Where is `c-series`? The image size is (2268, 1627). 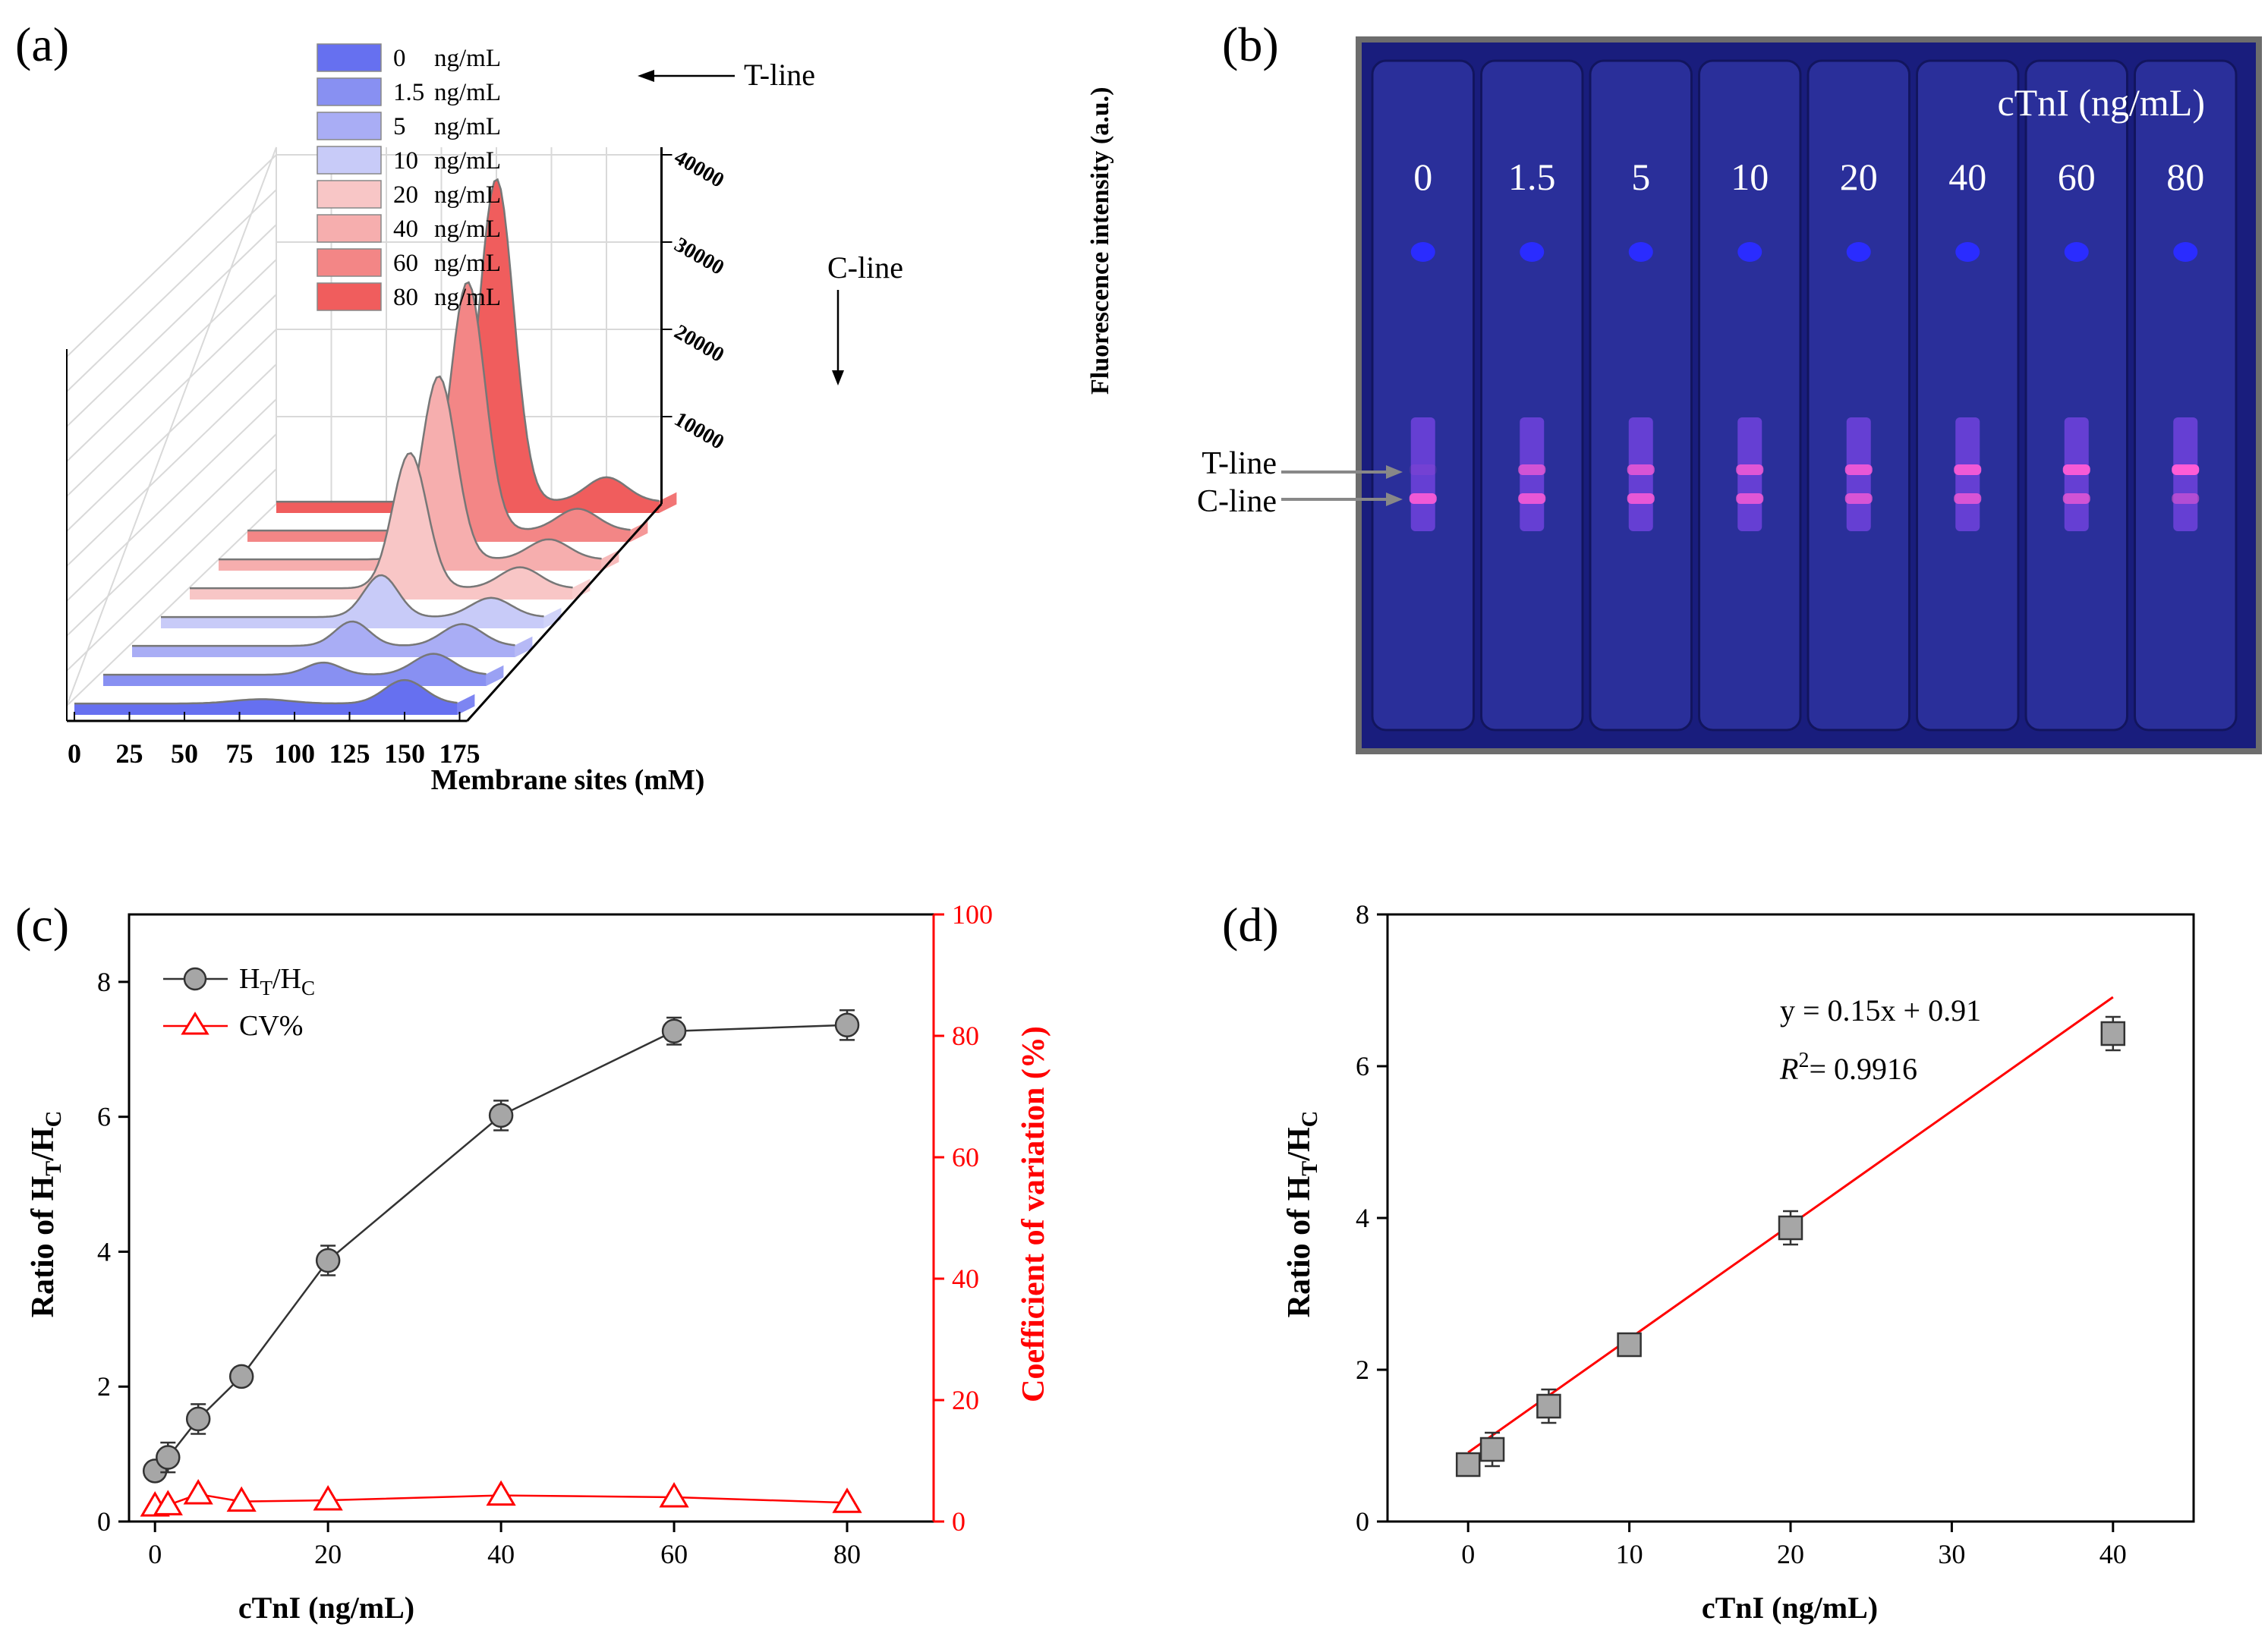 c-series is located at coordinates (501, 1263).